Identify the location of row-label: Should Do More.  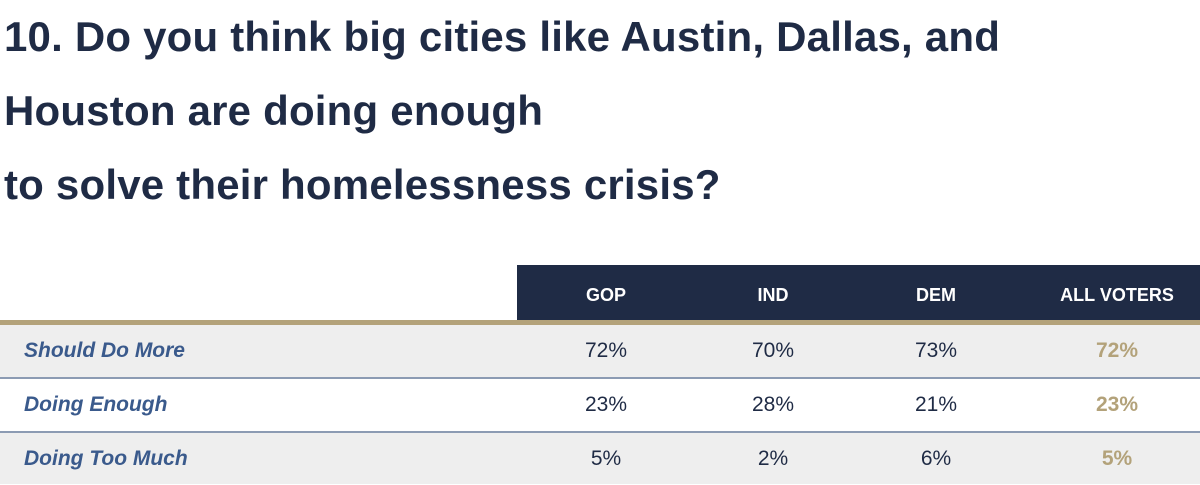
(104, 350).